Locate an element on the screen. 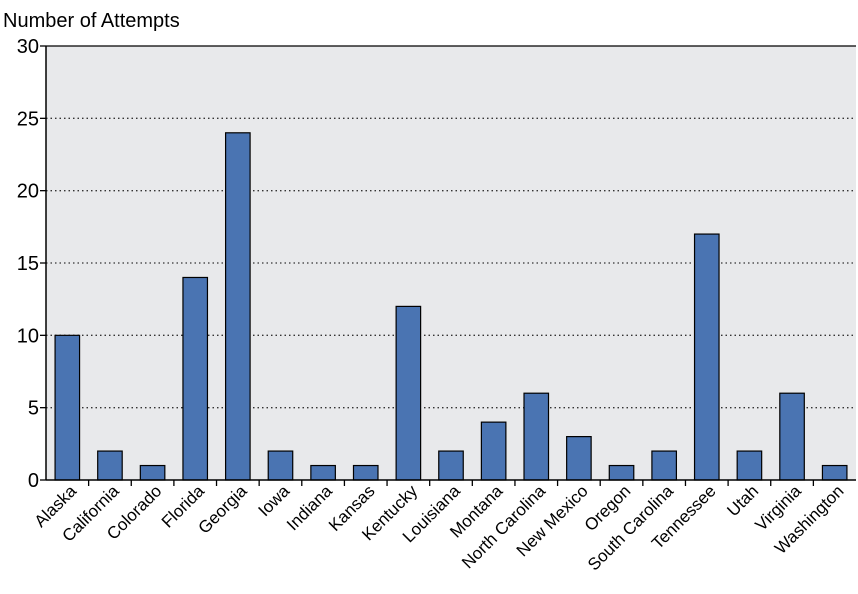  y-tick-labels: 0 5 10 15 20 25 30 is located at coordinates (28, 264).